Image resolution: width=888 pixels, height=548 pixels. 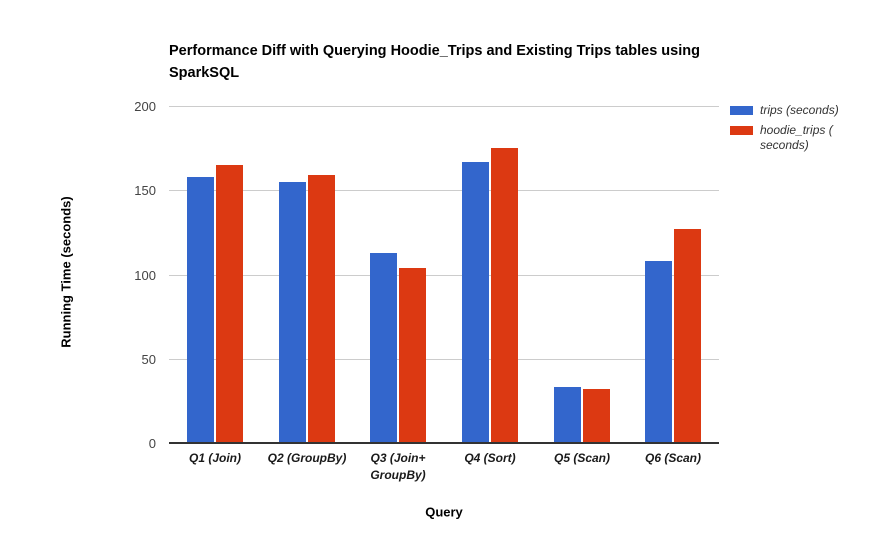 I want to click on legend: trips (seconds) hoodie_trips ( seconds), so click(x=807, y=130).